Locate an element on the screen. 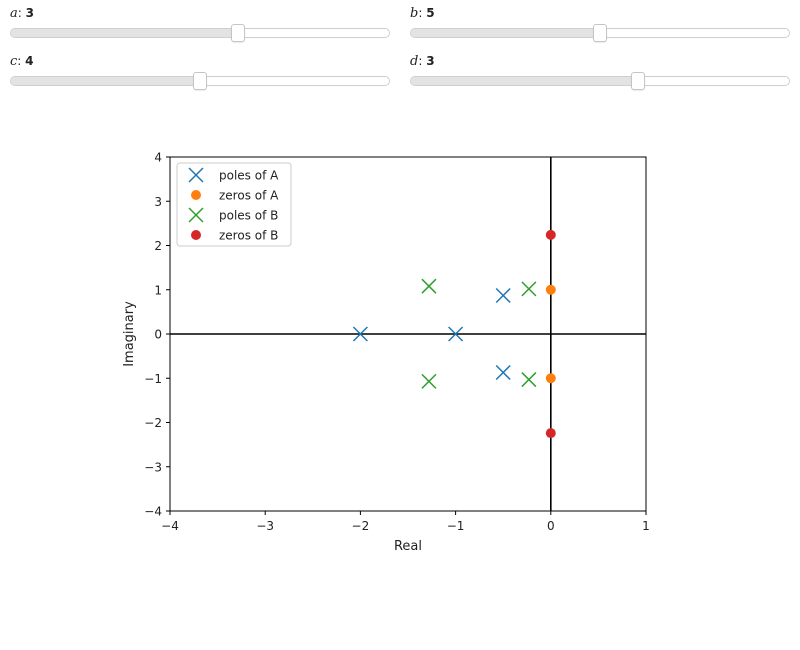  legend-entry-zeros-of-B: zeros of B is located at coordinates (234, 236).